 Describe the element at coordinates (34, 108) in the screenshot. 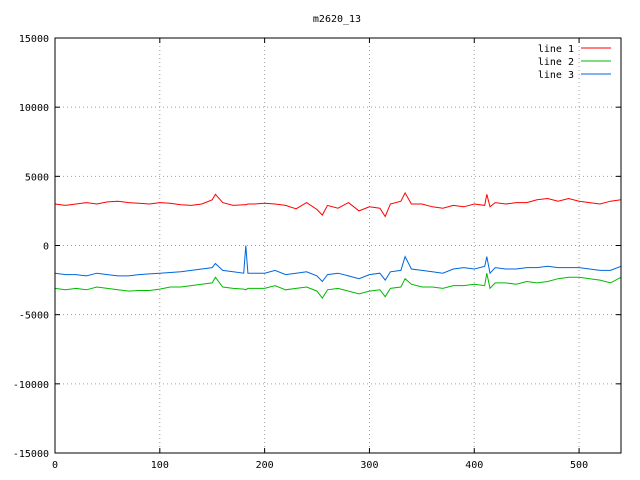

I see `y-tick-label: 10000` at that location.